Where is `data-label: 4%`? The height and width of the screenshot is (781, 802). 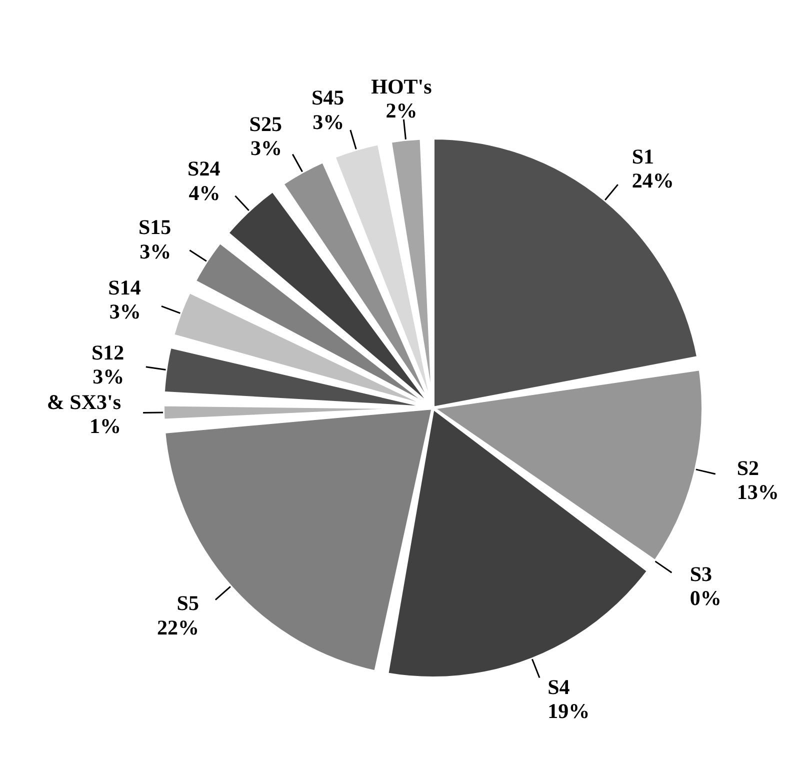 data-label: 4% is located at coordinates (204, 192).